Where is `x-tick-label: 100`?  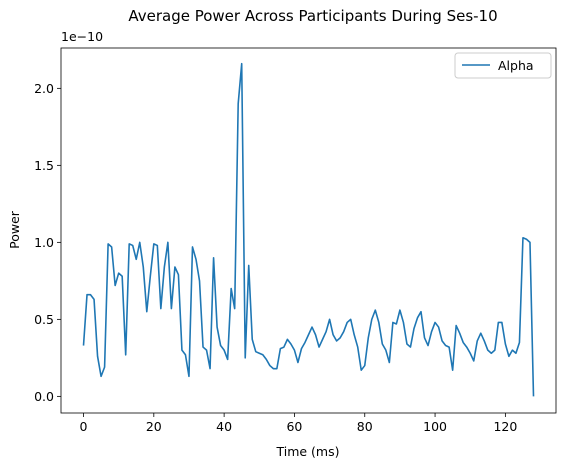
x-tick-label: 100 is located at coordinates (435, 426).